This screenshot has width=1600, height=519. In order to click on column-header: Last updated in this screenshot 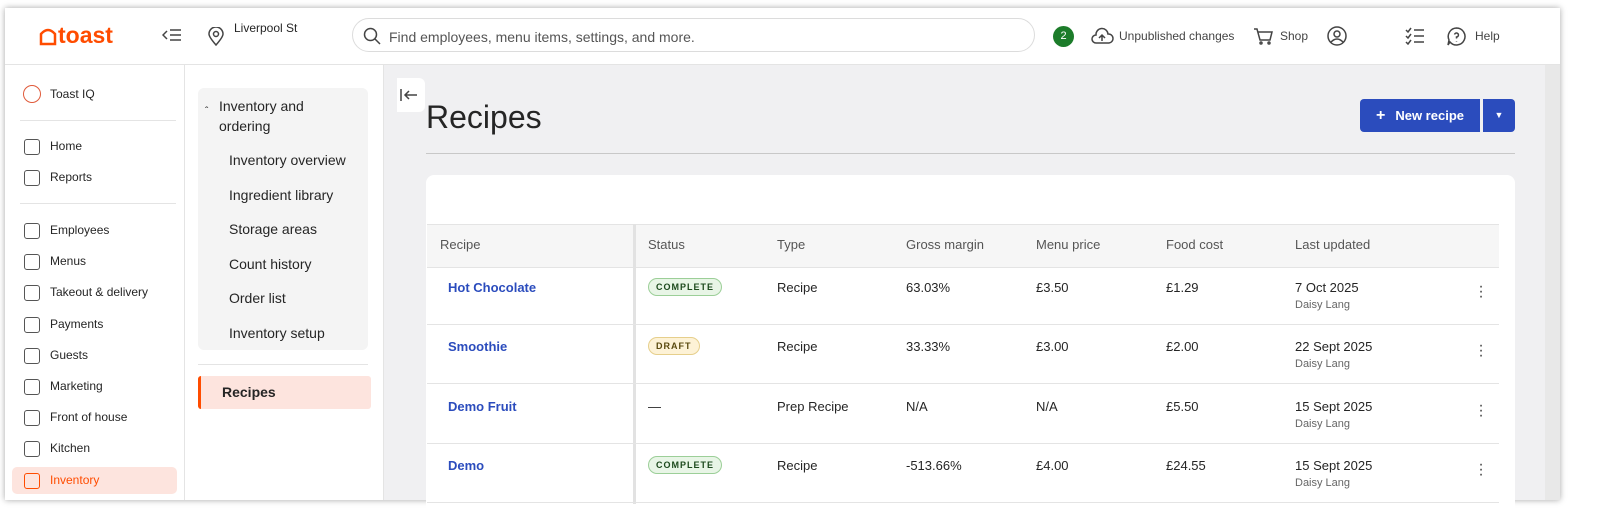, I will do `click(1333, 244)`.